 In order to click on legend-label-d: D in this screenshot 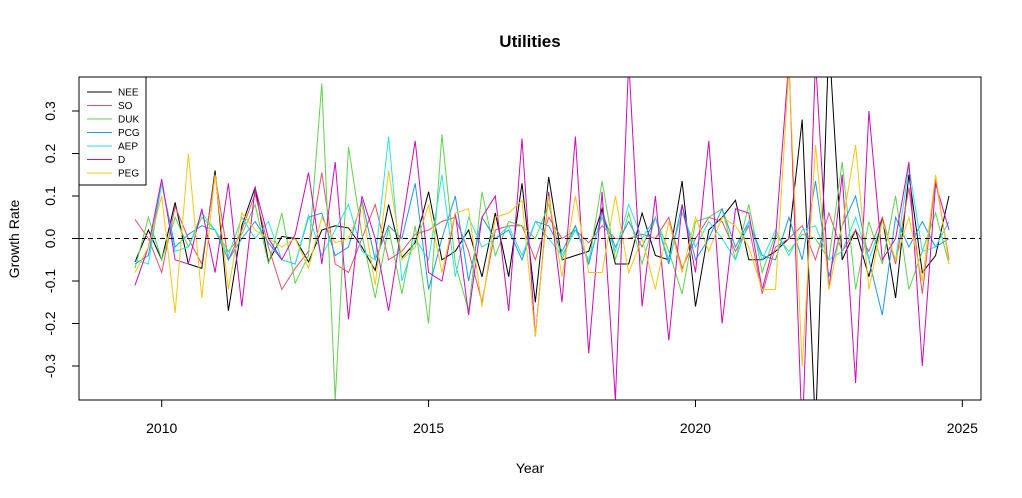, I will do `click(121, 160)`.